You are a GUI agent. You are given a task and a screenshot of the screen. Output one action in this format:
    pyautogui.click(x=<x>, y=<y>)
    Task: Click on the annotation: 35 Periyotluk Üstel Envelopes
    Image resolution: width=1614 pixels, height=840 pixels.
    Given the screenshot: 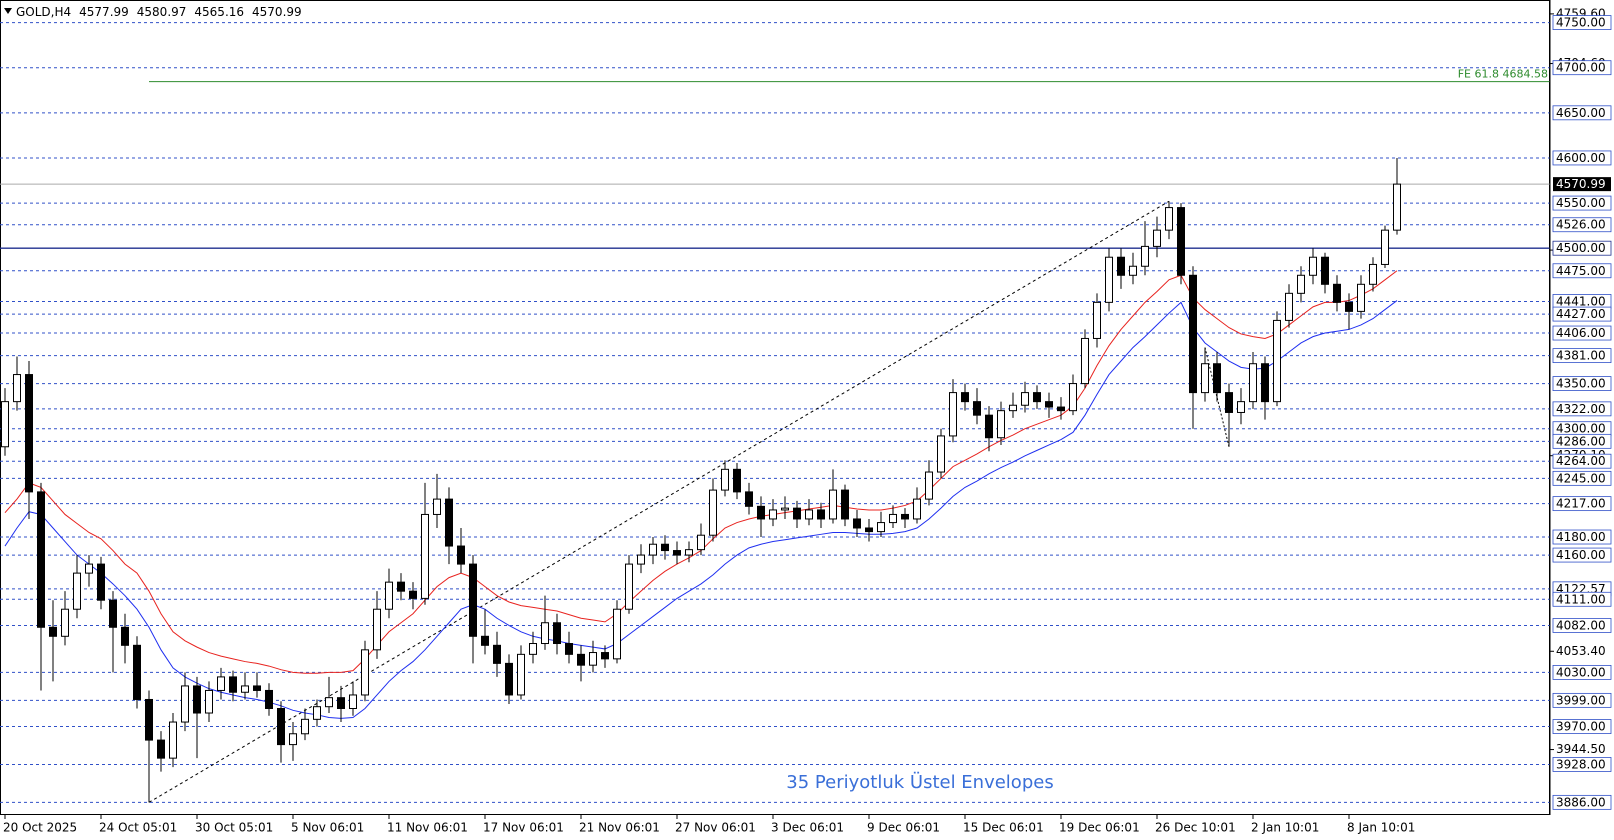 What is the action you would take?
    pyautogui.click(x=919, y=782)
    